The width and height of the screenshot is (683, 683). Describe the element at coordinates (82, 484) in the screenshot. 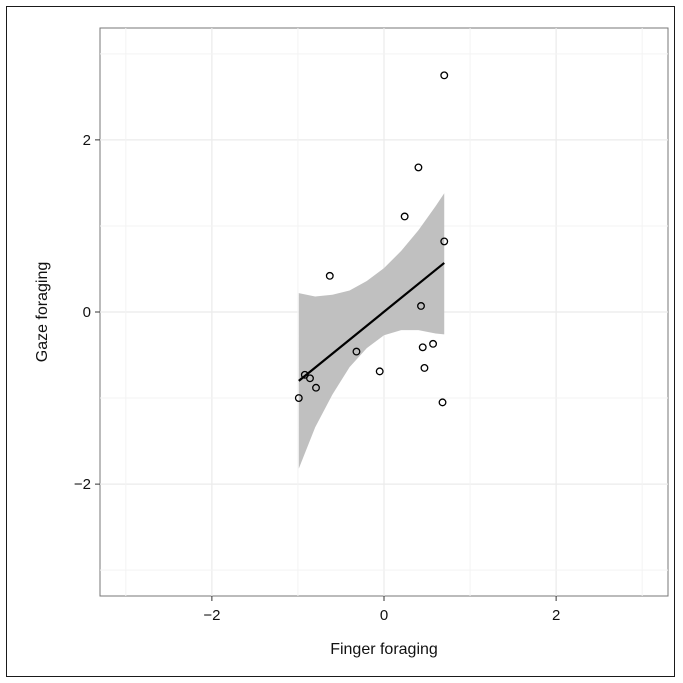

I see `y-tick-label: −2` at that location.